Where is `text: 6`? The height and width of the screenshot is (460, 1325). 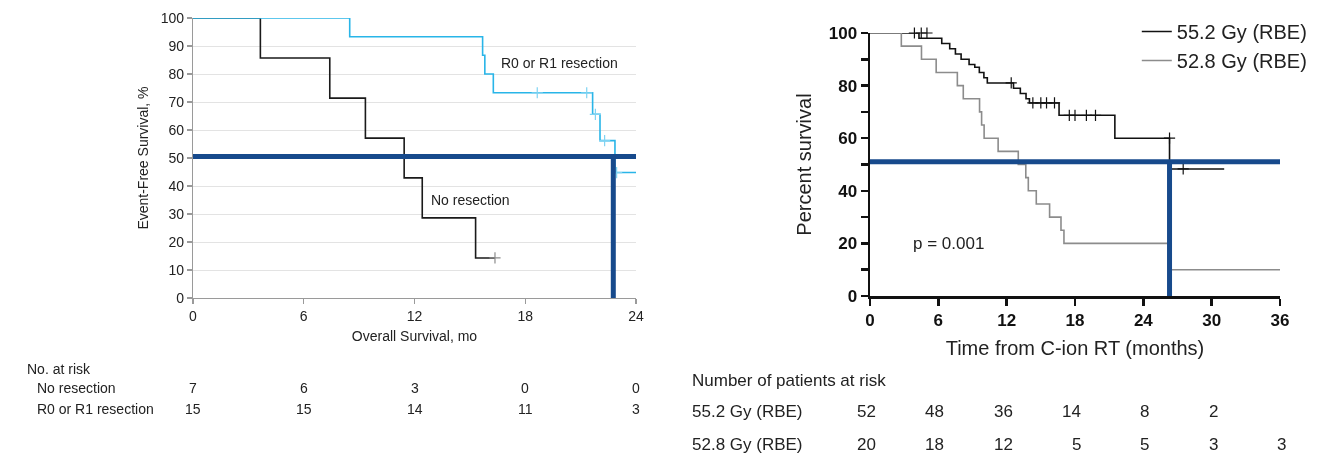 text: 6 is located at coordinates (304, 388).